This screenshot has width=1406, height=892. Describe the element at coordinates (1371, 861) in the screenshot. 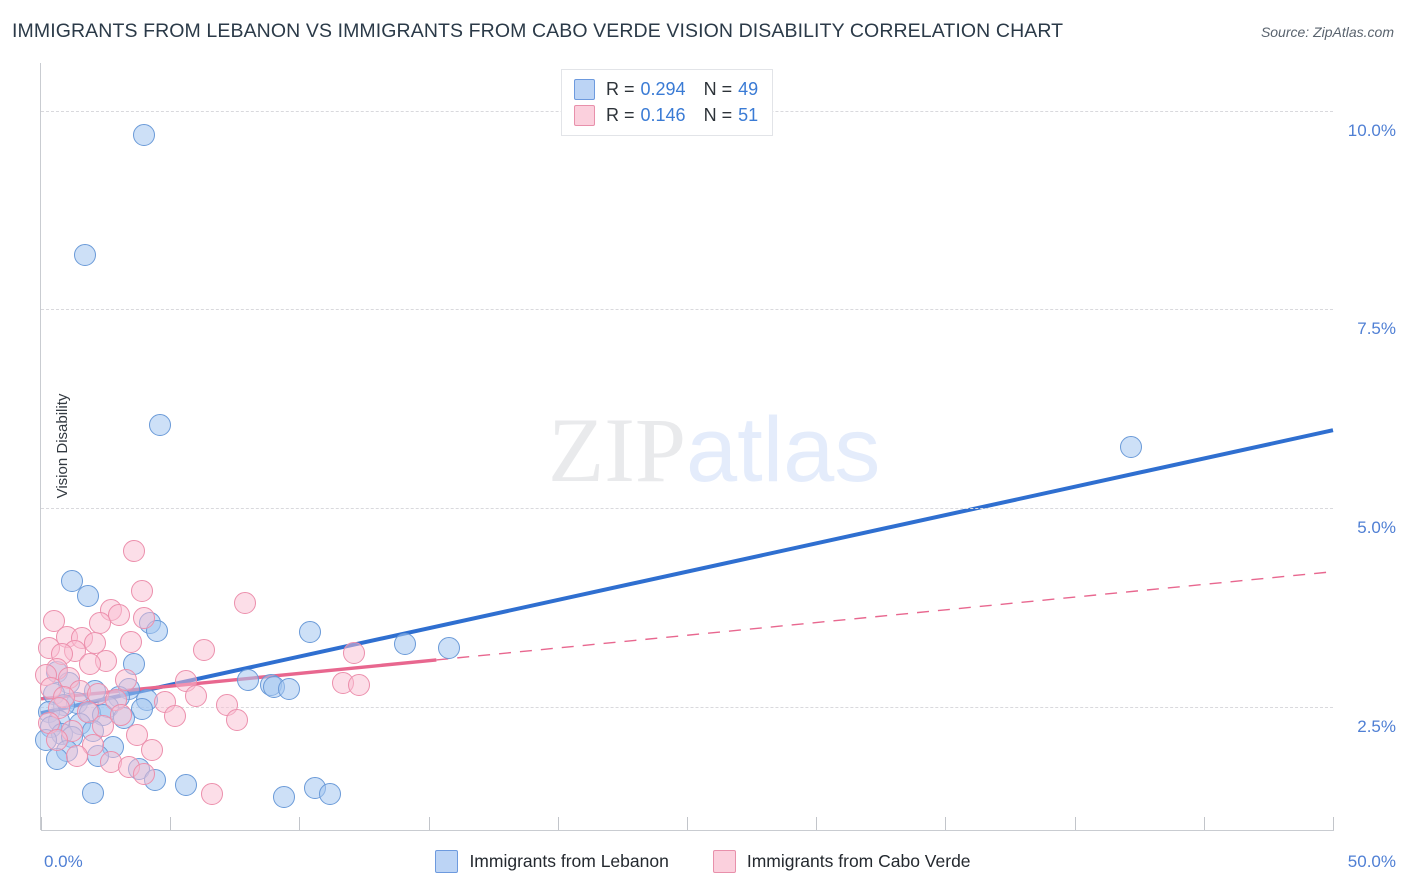

I see `x-axis-label-max: 50.0%` at that location.